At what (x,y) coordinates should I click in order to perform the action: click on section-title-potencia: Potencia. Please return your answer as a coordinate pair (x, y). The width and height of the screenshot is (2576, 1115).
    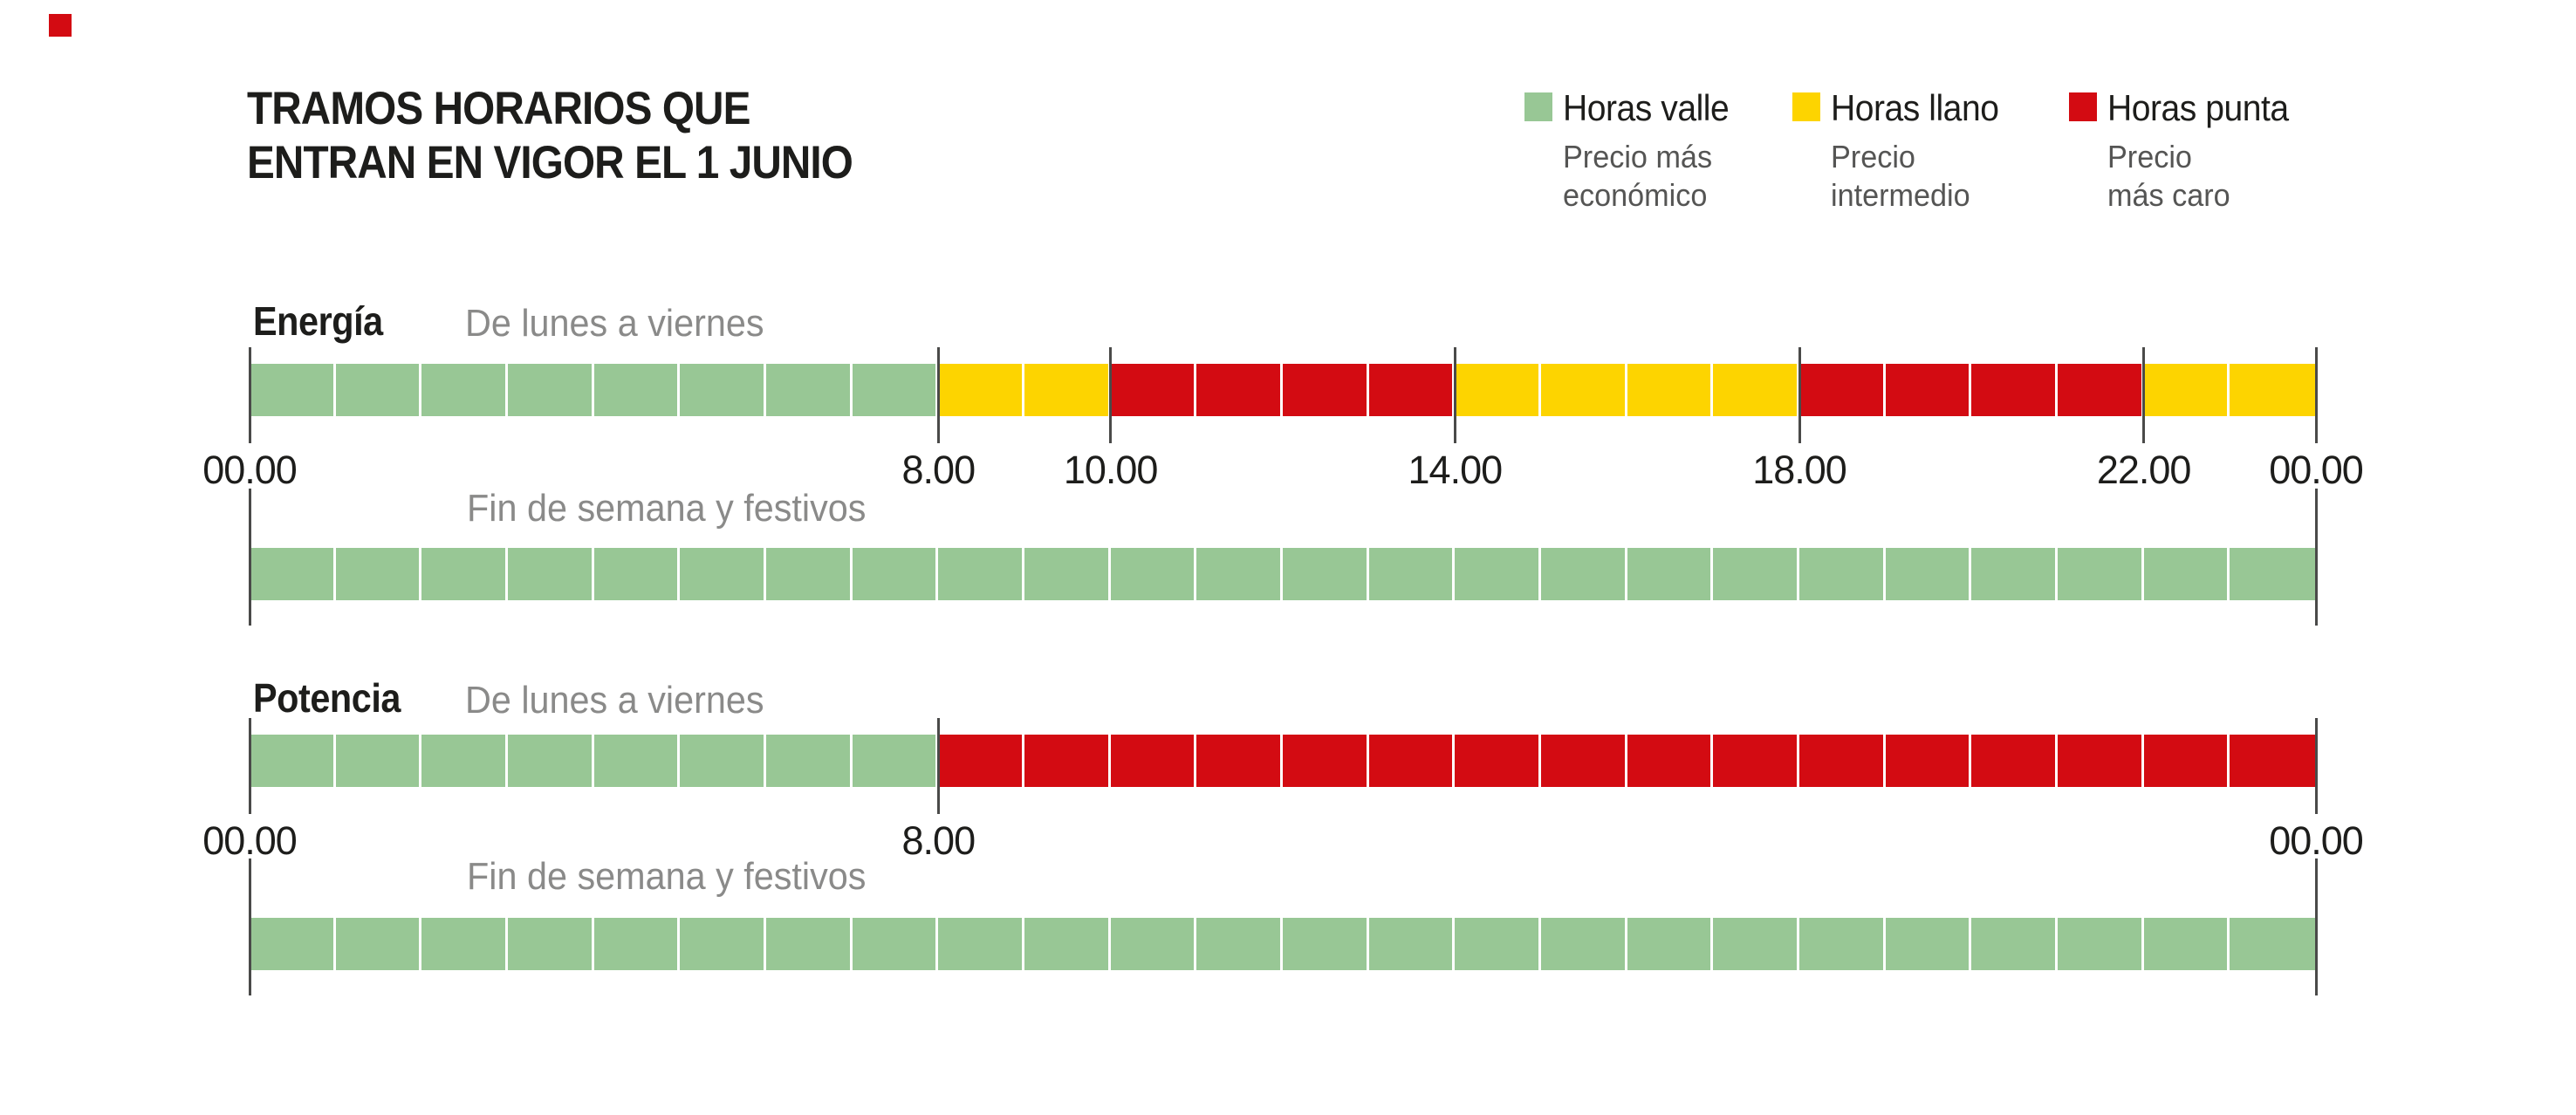
    Looking at the image, I should click on (327, 698).